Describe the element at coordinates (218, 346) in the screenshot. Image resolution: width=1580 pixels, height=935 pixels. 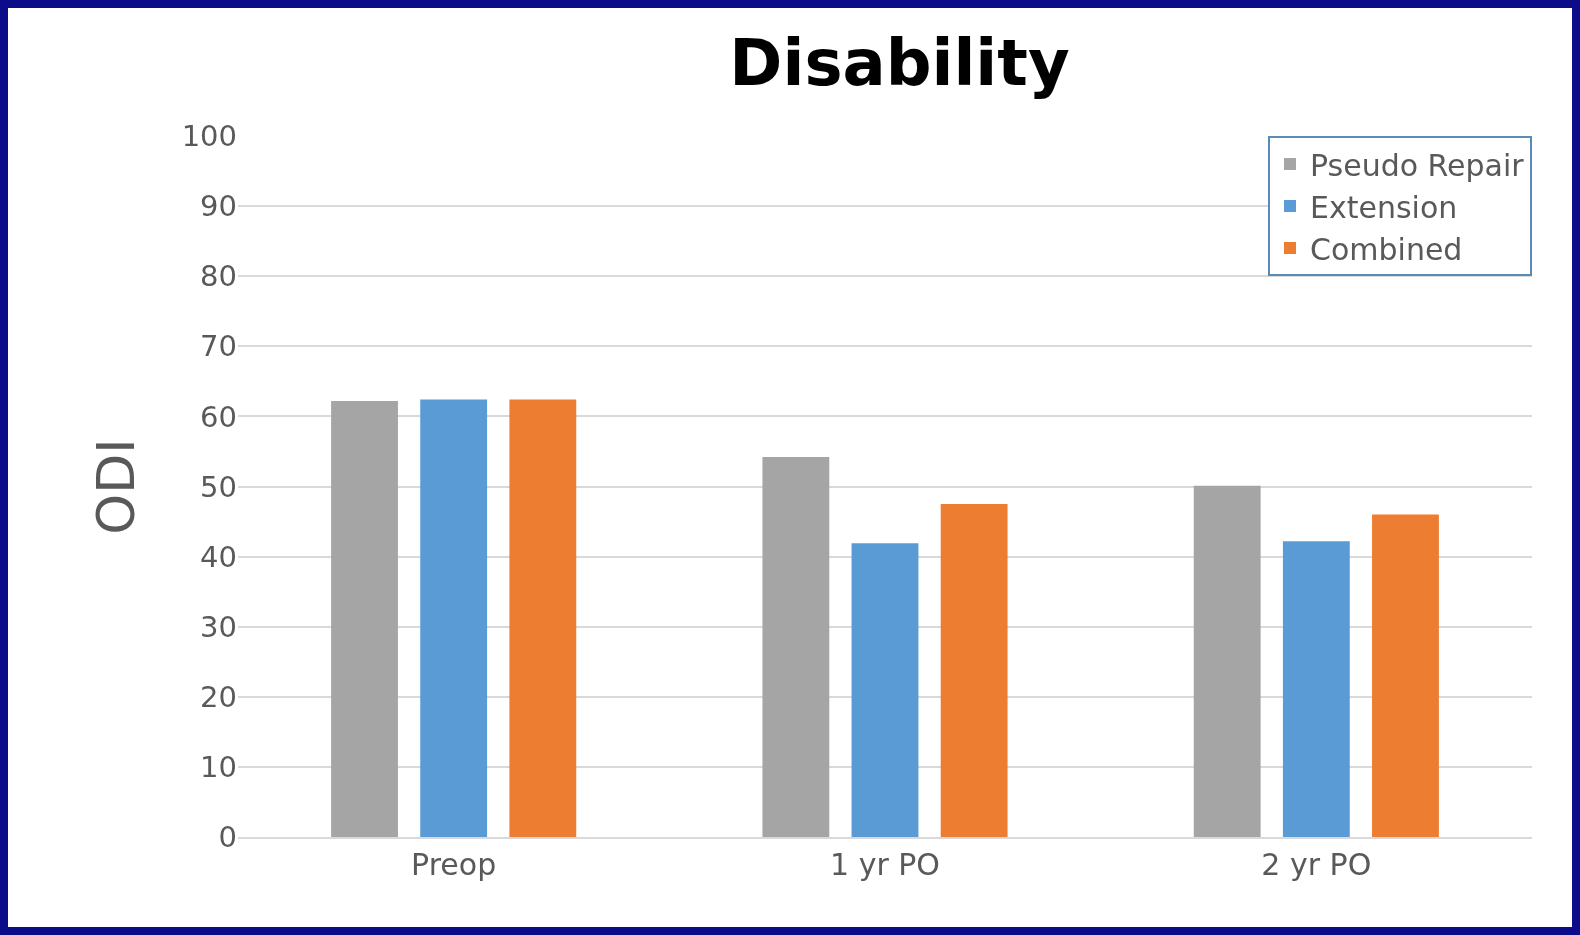
I see `y-tick-label: 70` at that location.